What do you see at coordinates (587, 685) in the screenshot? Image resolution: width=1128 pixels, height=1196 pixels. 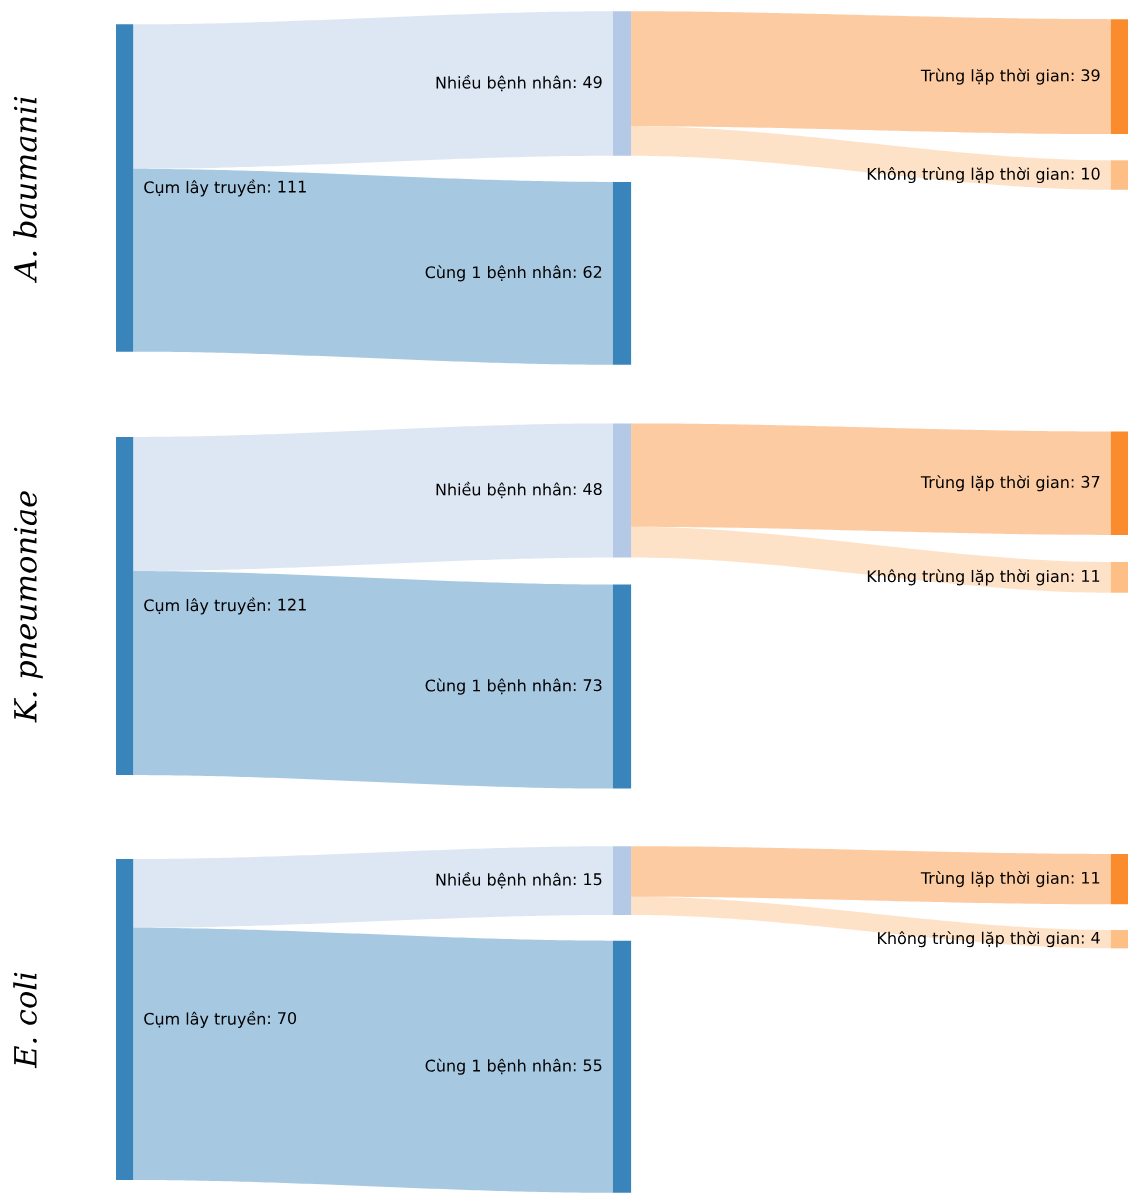 I see `data-label: : 73` at bounding box center [587, 685].